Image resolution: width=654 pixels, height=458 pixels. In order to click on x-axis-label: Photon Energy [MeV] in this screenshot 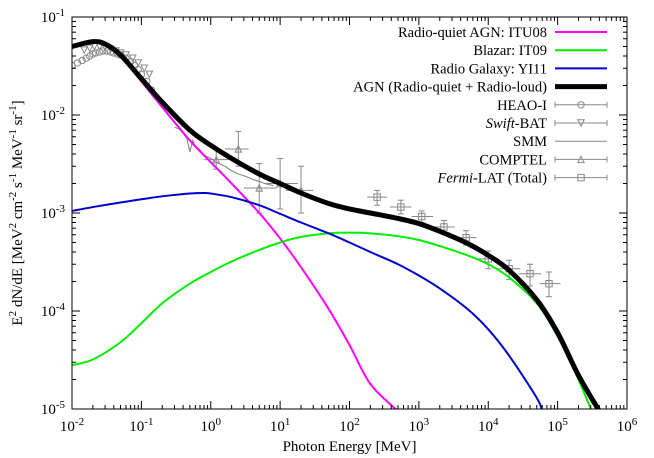, I will do `click(350, 447)`.